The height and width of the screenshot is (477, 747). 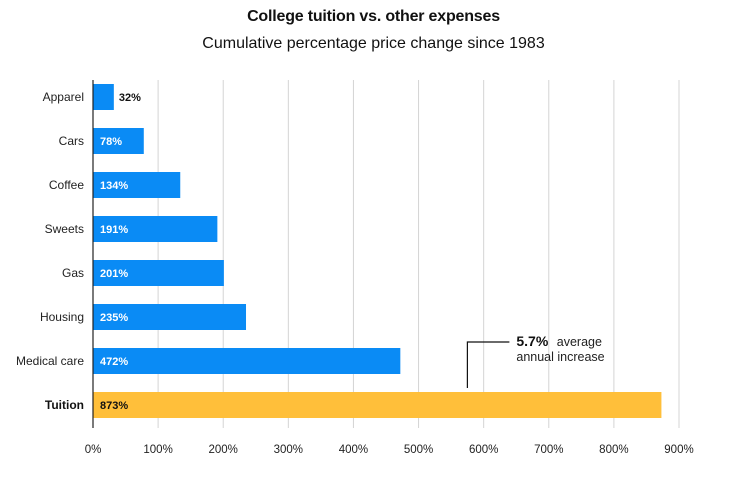 What do you see at coordinates (483, 450) in the screenshot?
I see `x-tick-label: 600%` at bounding box center [483, 450].